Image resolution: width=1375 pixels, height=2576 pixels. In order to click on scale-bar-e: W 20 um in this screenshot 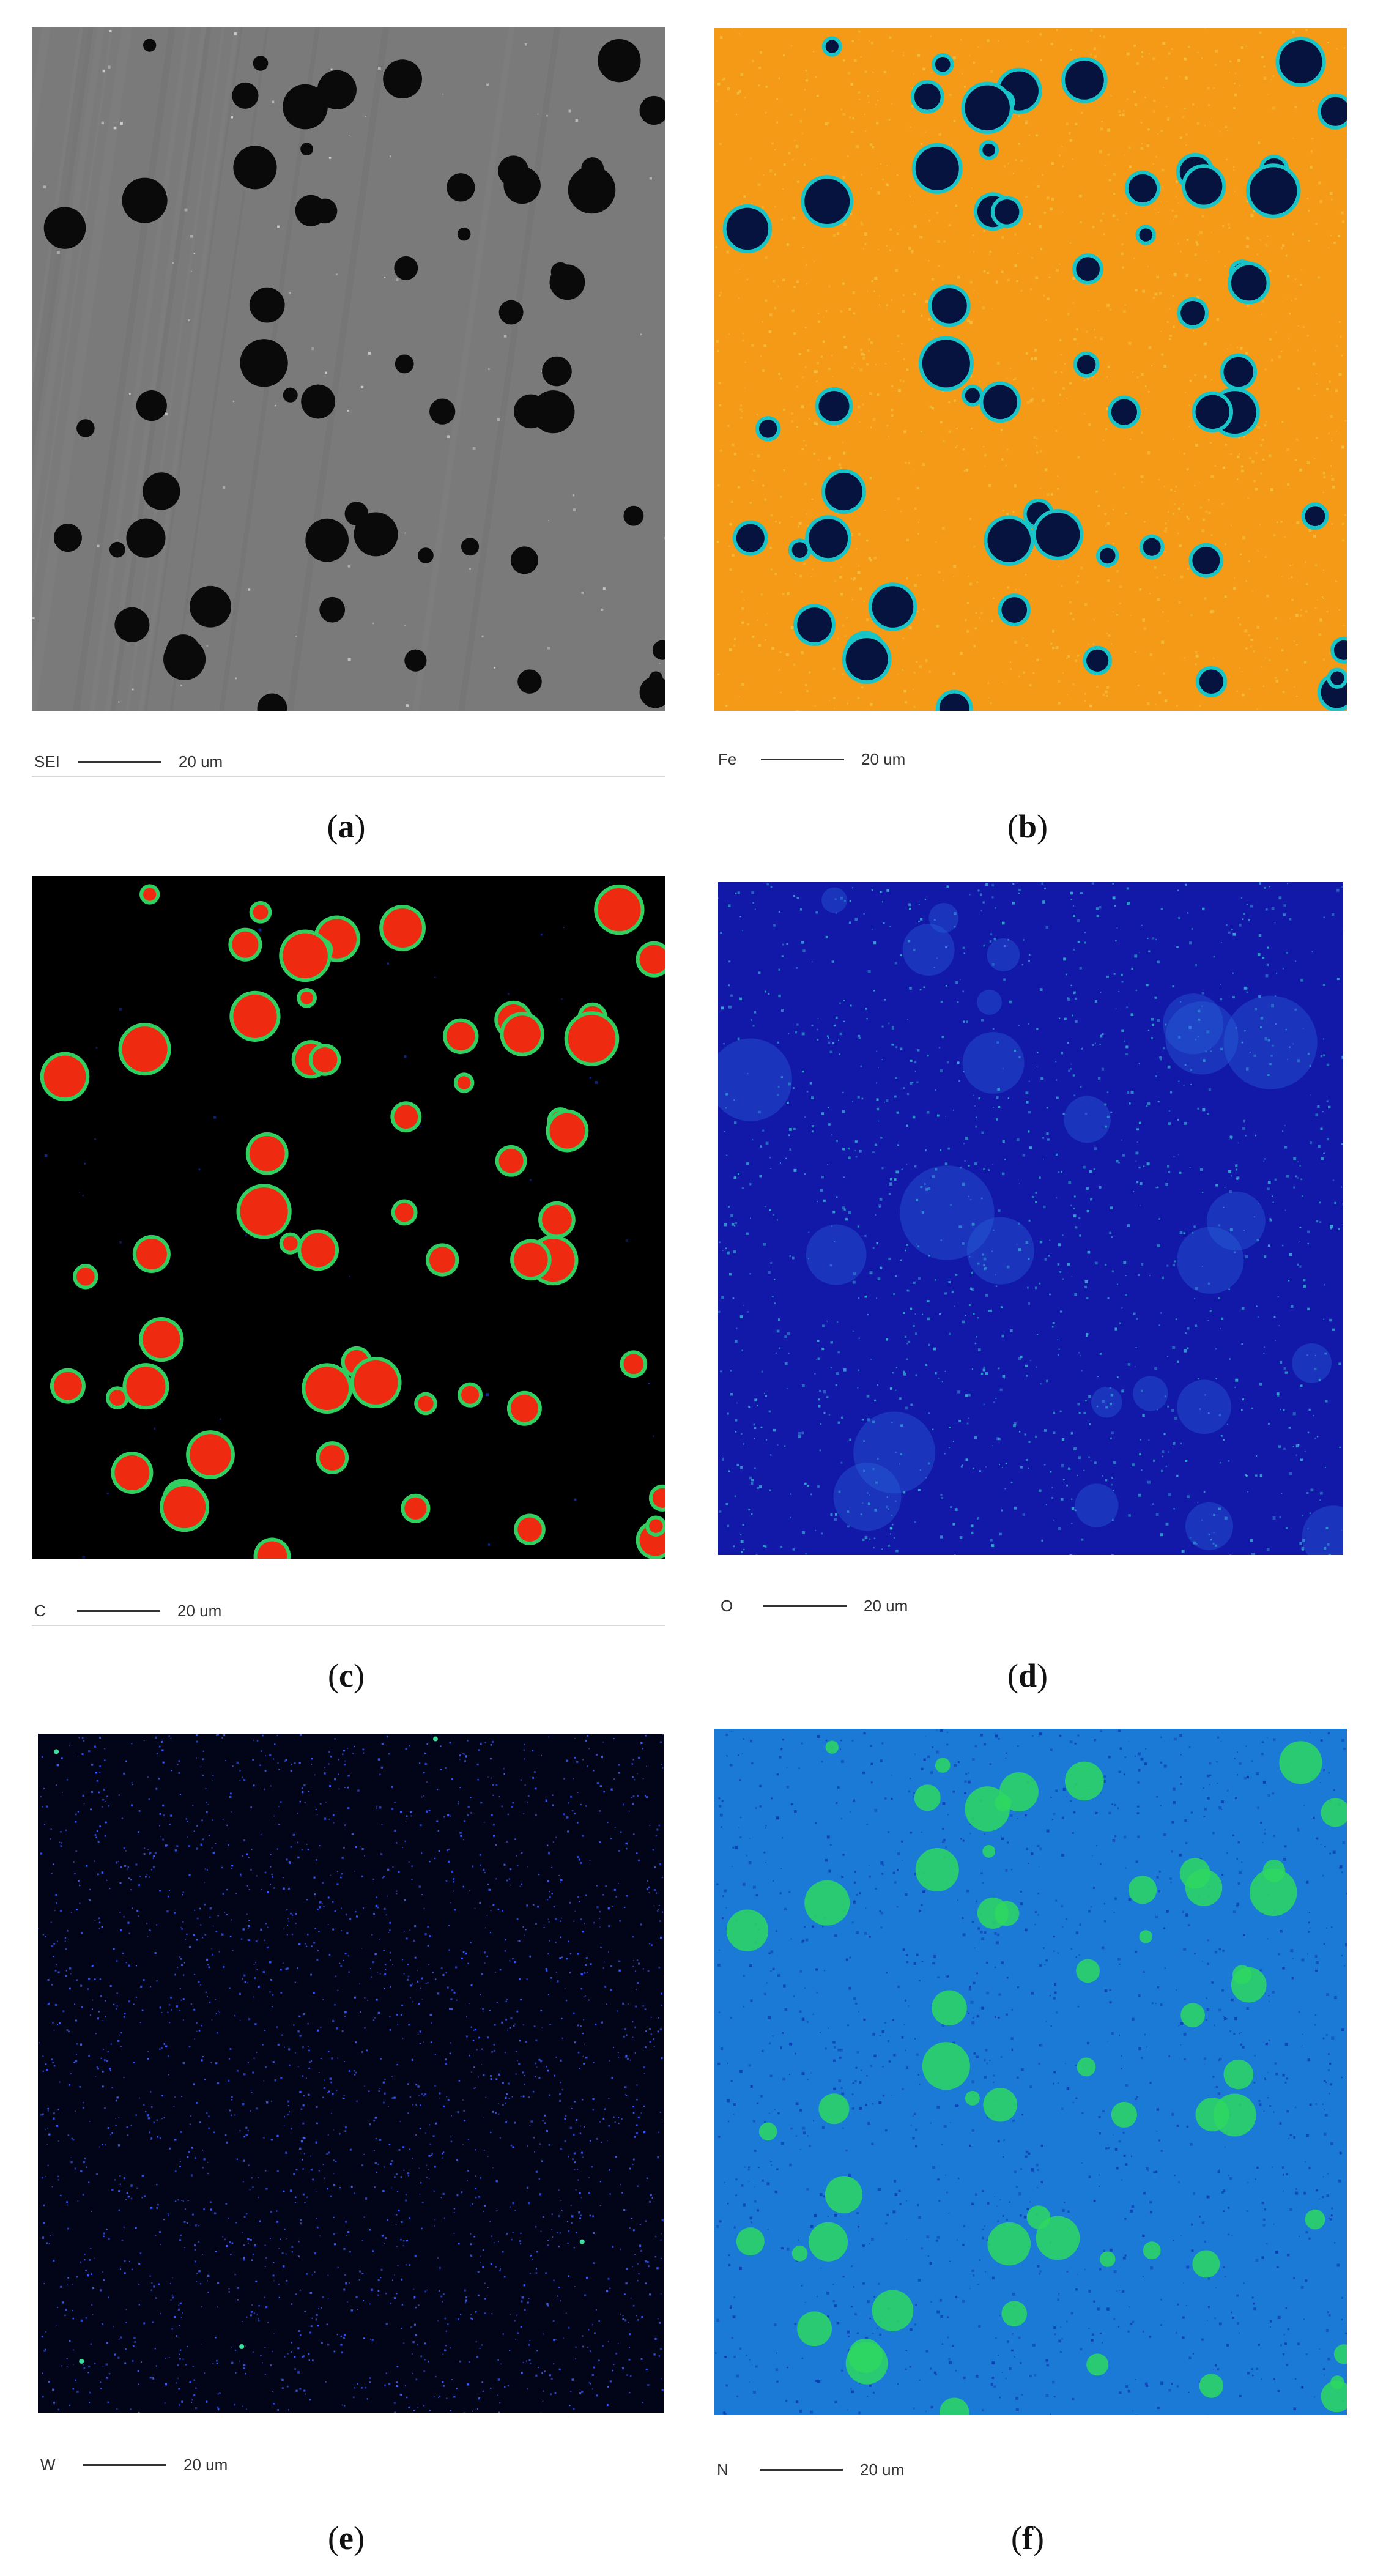, I will do `click(134, 2464)`.